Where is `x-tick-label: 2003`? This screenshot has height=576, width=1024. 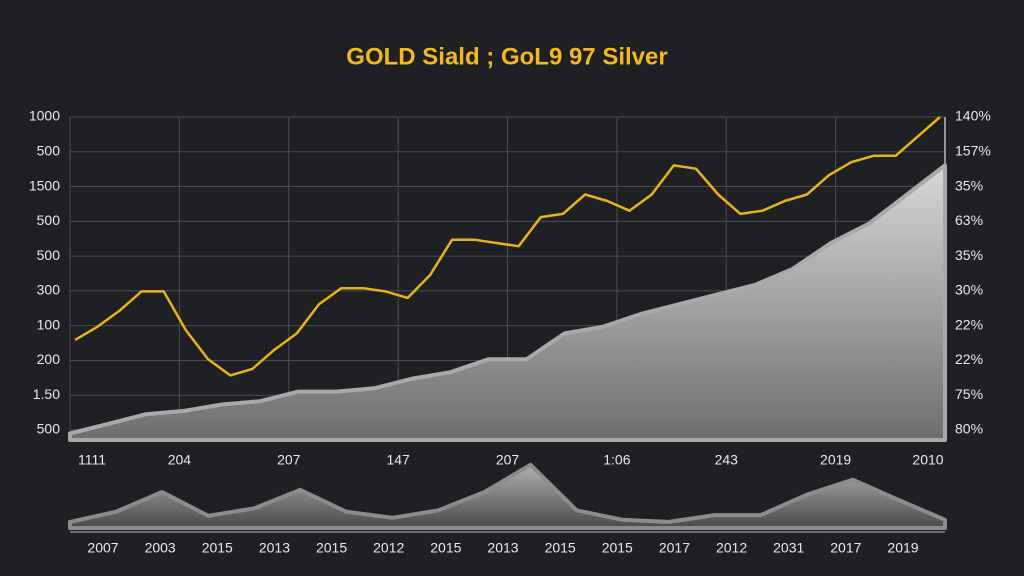 x-tick-label: 2003 is located at coordinates (160, 548).